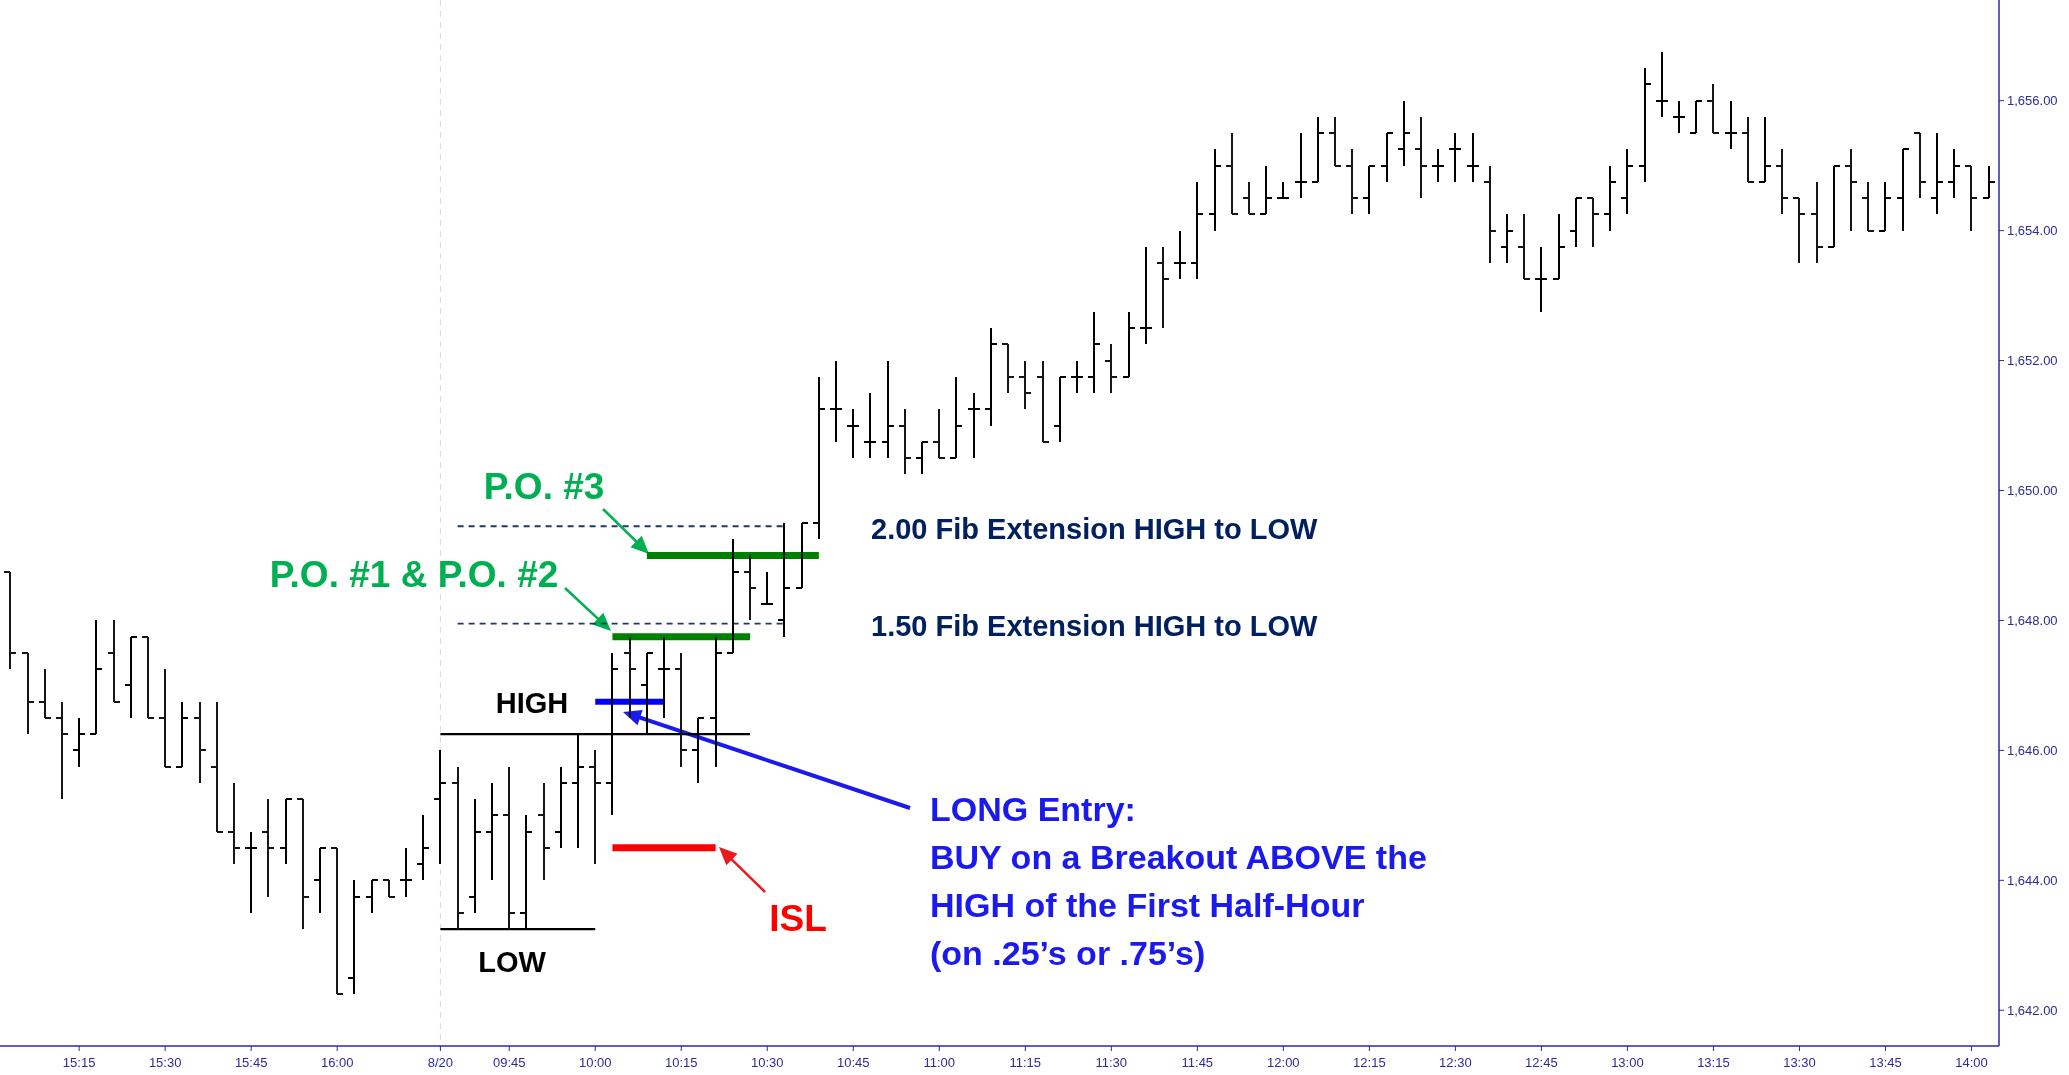 Image resolution: width=2069 pixels, height=1075 pixels. What do you see at coordinates (1178, 857) in the screenshot?
I see `annotation: BUY on a Breakout ABOVE the` at bounding box center [1178, 857].